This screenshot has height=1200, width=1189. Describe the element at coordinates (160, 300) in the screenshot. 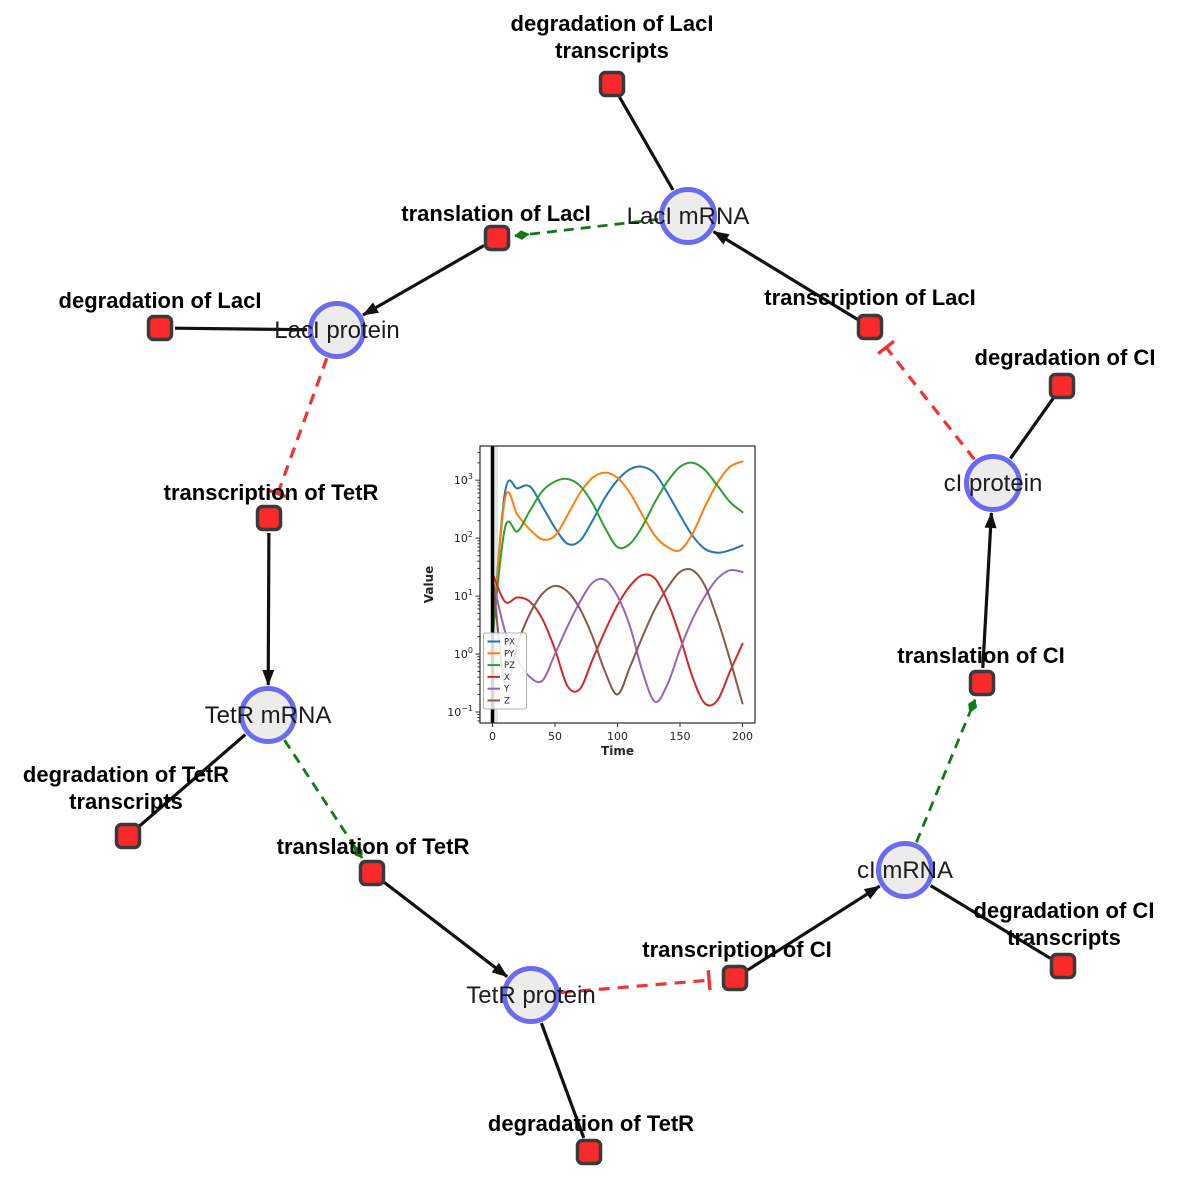

I see `reaction-label-deg_laci: degradation of LacI` at that location.